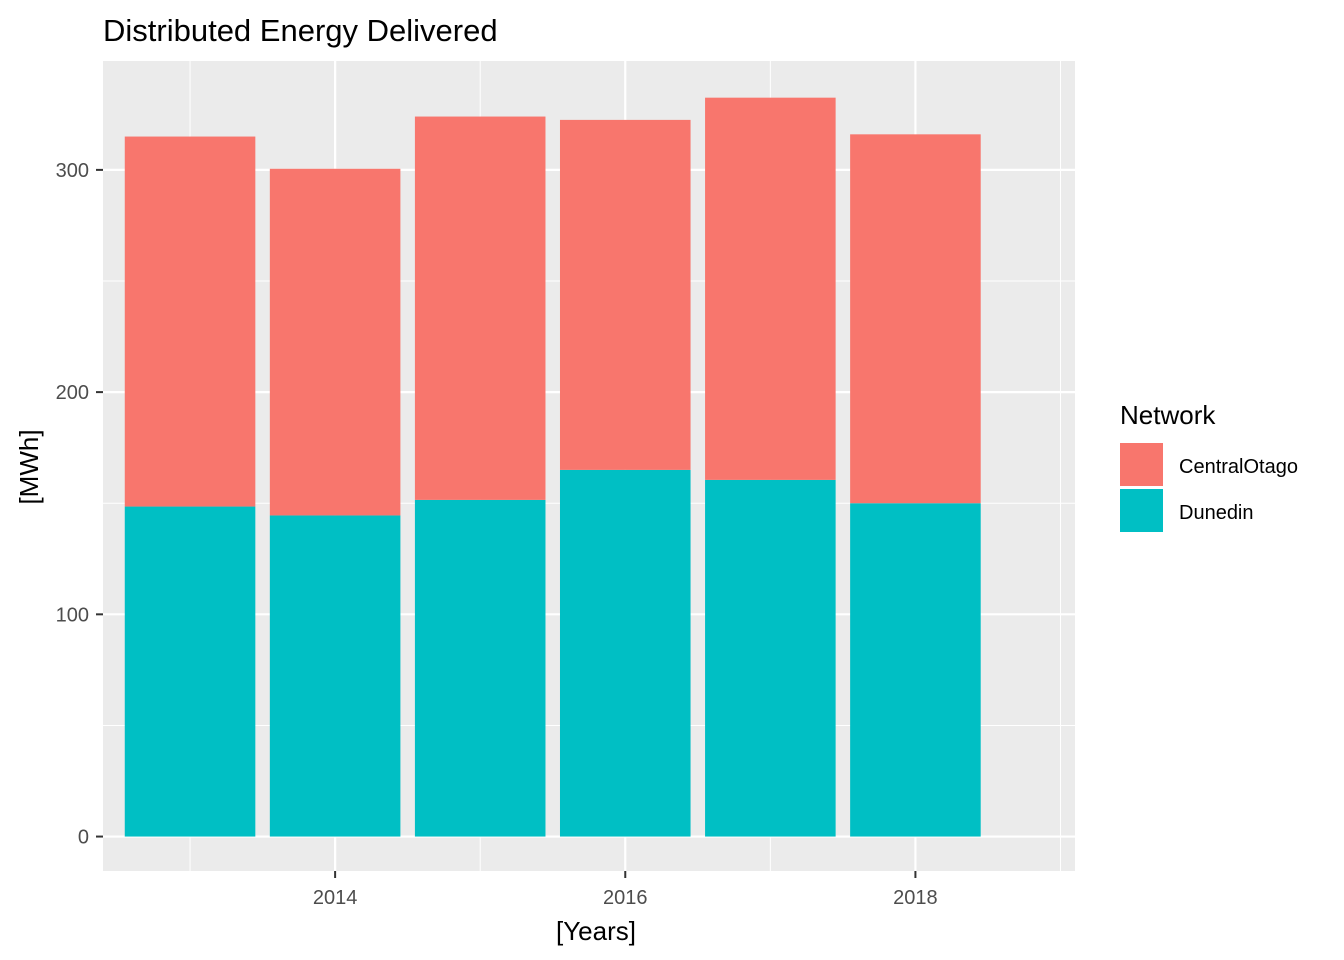 This screenshot has height=960, width=1344. I want to click on bar-centralotago-2014, so click(335, 342).